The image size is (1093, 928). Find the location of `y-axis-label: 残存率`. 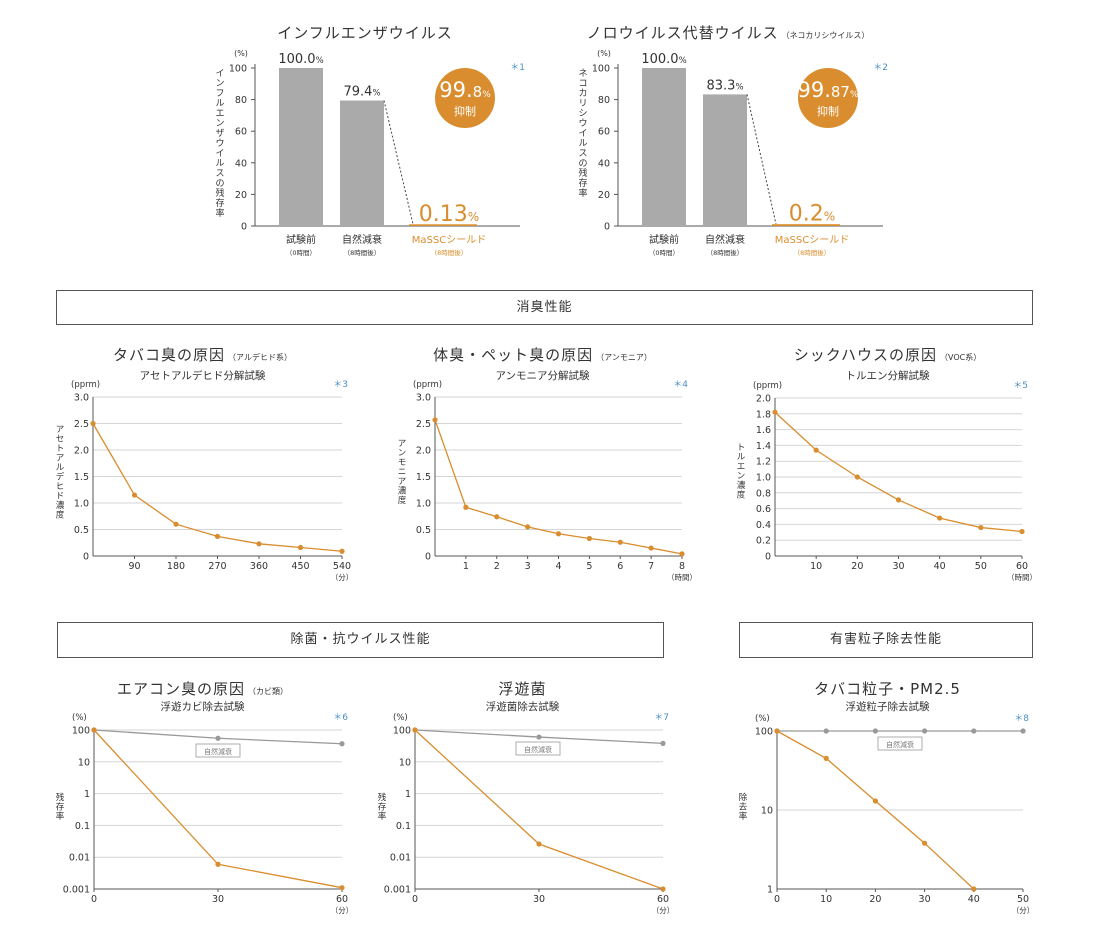

y-axis-label: 残存率 is located at coordinates (382, 807).